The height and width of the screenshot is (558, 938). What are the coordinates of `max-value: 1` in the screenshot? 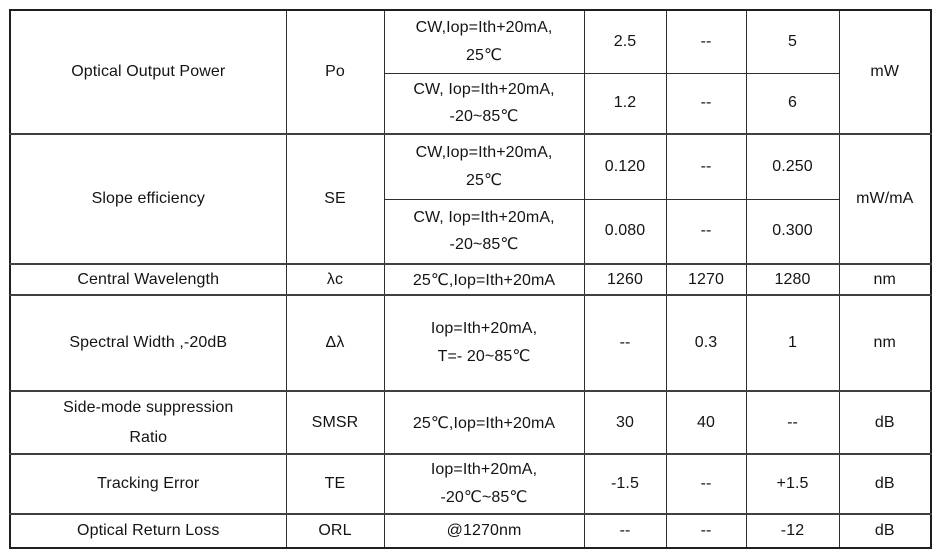 It's located at (792, 343).